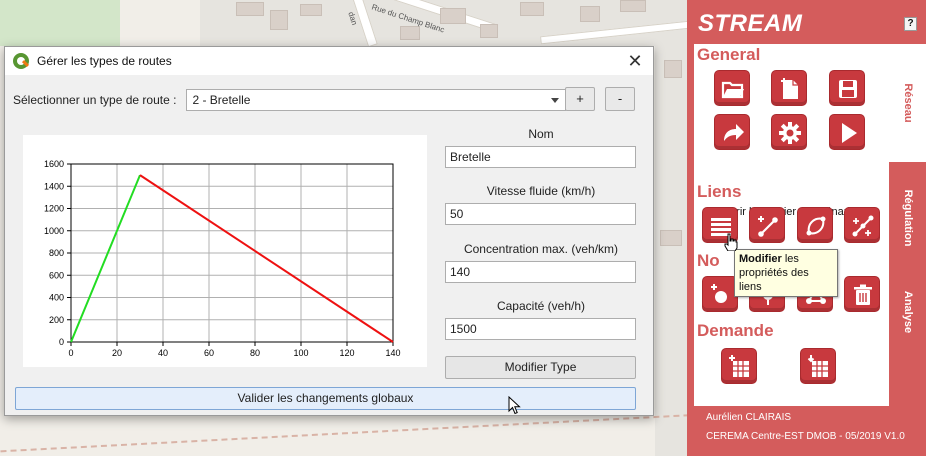 The height and width of the screenshot is (456, 926). Describe the element at coordinates (541, 134) in the screenshot. I see `name-label: Nom` at that location.